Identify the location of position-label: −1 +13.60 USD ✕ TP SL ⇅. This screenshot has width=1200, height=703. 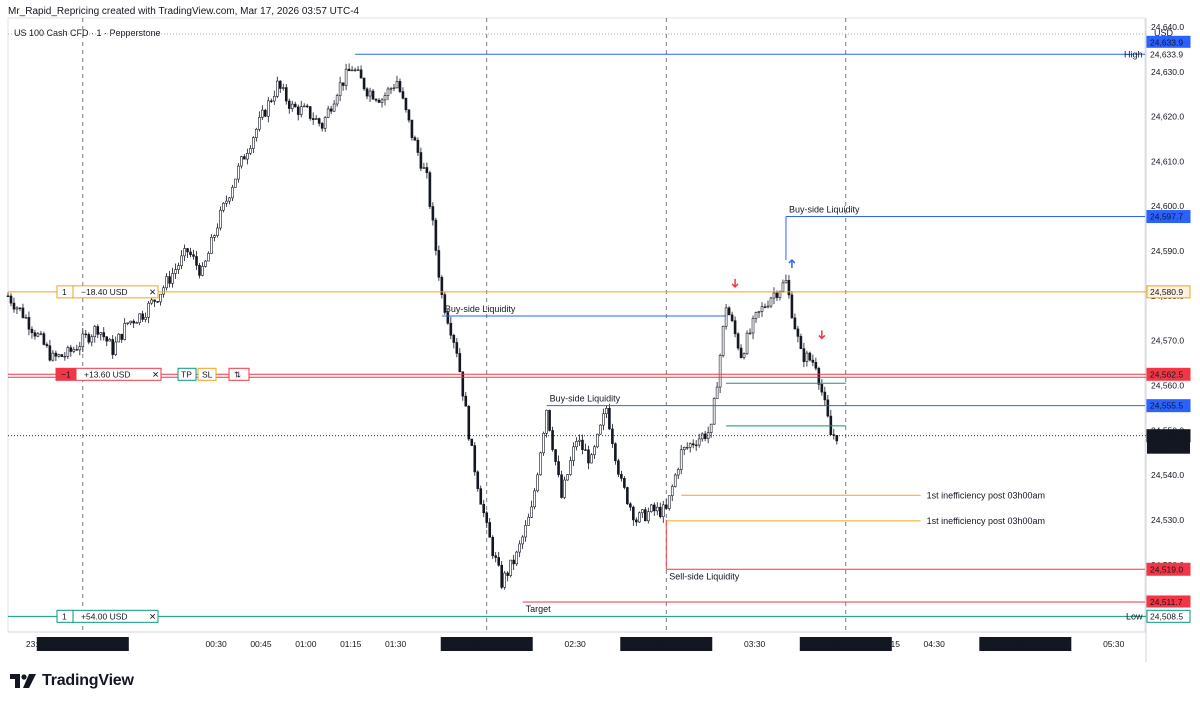
(152, 374).